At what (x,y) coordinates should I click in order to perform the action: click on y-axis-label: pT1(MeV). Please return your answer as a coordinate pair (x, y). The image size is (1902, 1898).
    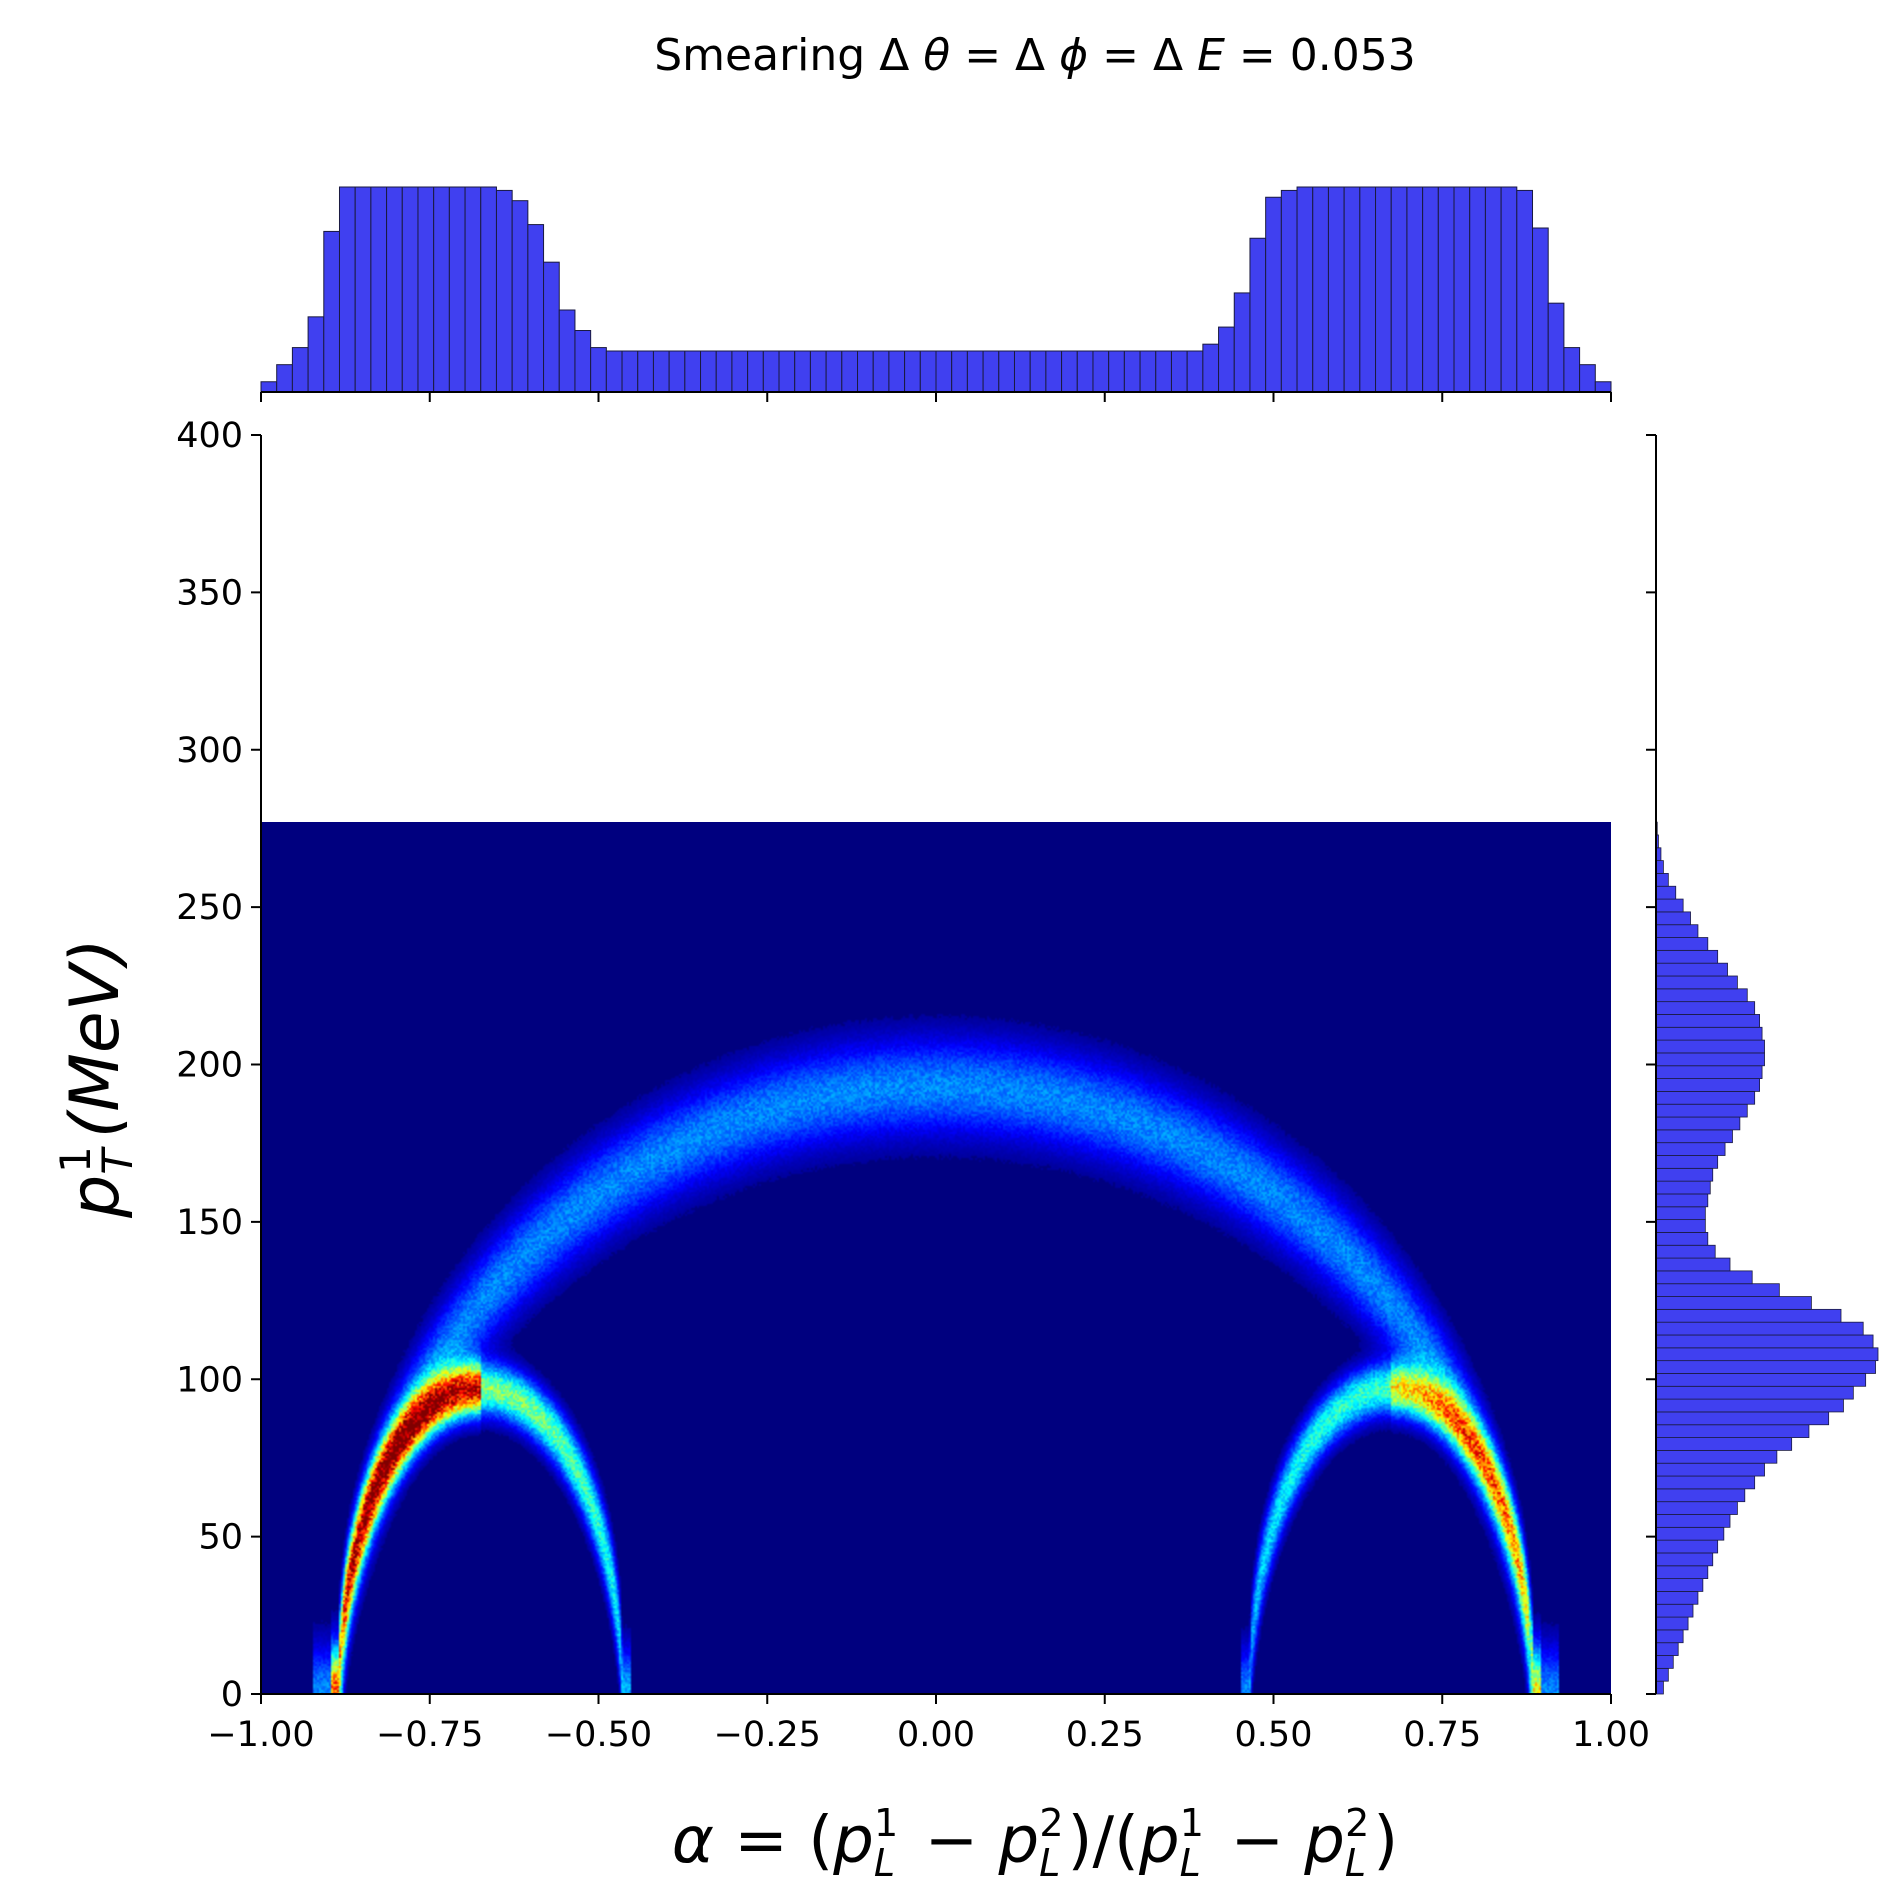
    Looking at the image, I should click on (96, 1078).